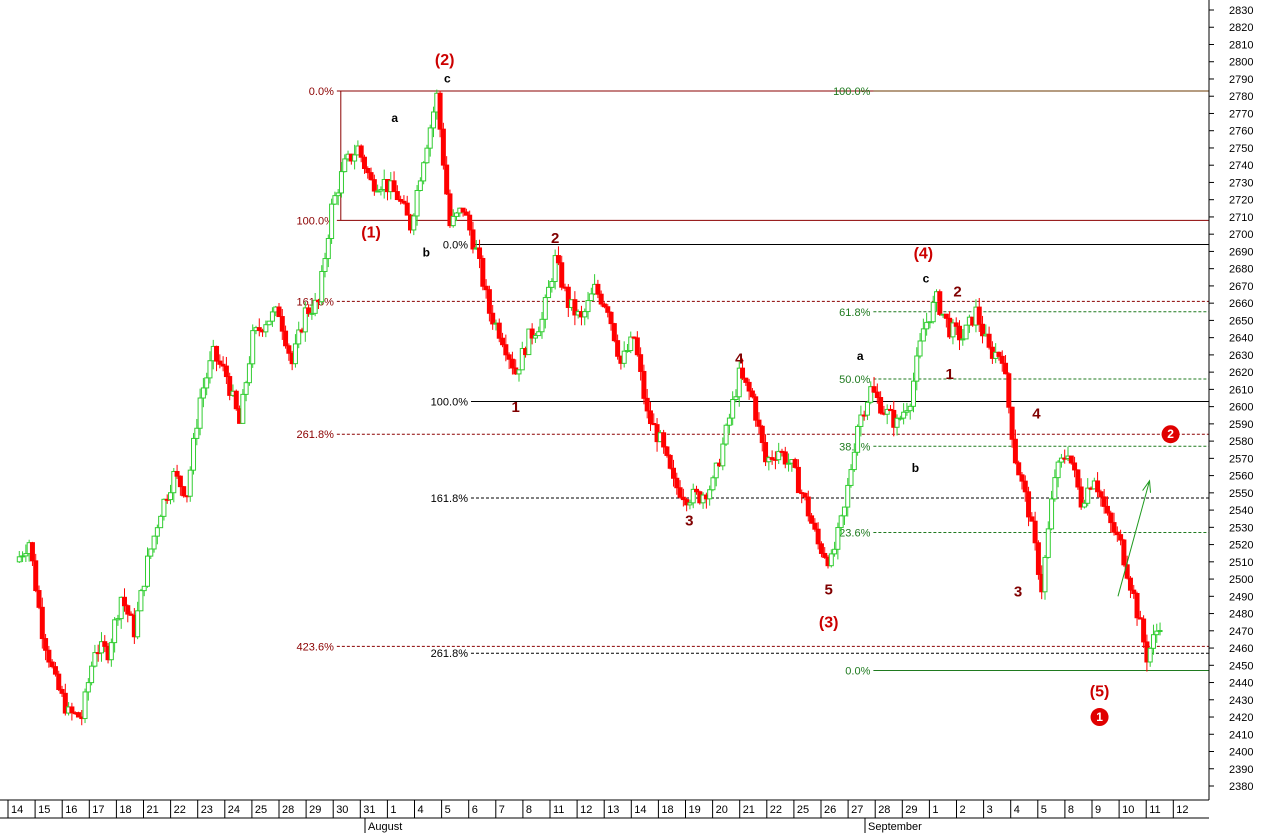 This screenshot has height=838, width=1261. Describe the element at coordinates (1098, 810) in the screenshot. I see `x-tick-label: 9` at that location.